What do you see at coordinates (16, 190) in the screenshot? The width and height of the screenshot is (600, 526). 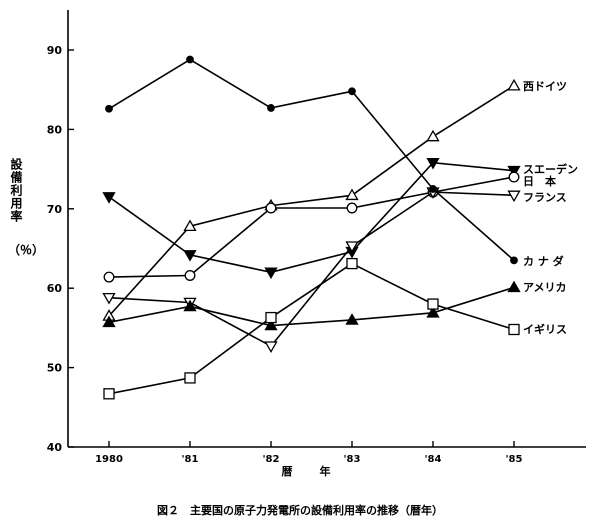 I see `y-axis-label: 設備利用率` at bounding box center [16, 190].